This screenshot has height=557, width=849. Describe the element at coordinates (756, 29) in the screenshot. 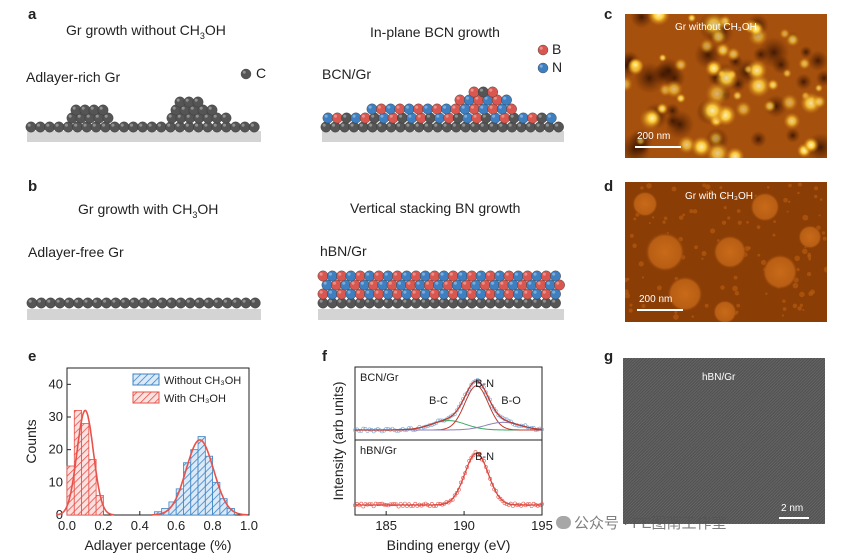

I see `afm-bright-spot` at that location.